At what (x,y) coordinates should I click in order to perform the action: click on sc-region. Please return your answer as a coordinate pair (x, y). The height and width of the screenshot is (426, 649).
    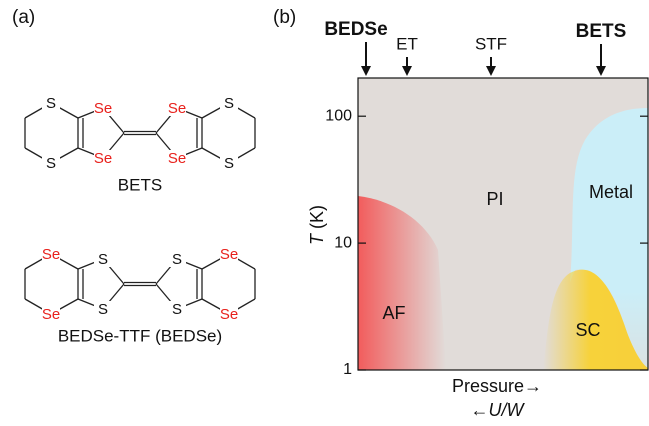
    Looking at the image, I should click on (595, 319).